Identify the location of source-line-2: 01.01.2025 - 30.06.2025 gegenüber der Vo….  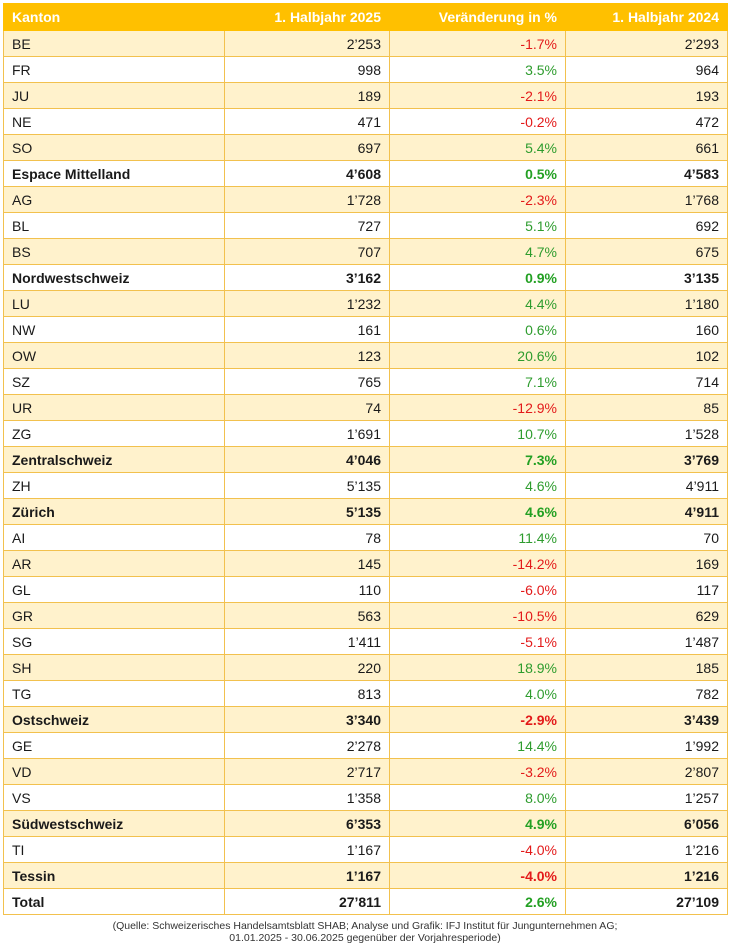
(365, 938).